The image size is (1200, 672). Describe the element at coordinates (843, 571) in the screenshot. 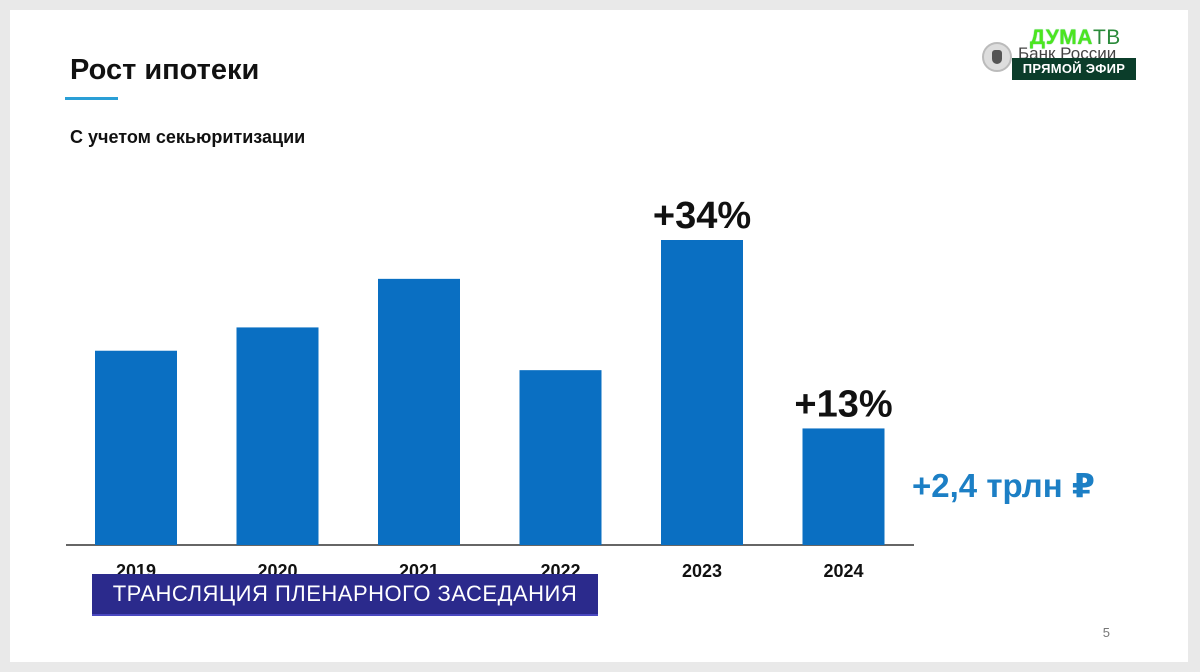

I see `x-tick-label-2024: 2024` at that location.